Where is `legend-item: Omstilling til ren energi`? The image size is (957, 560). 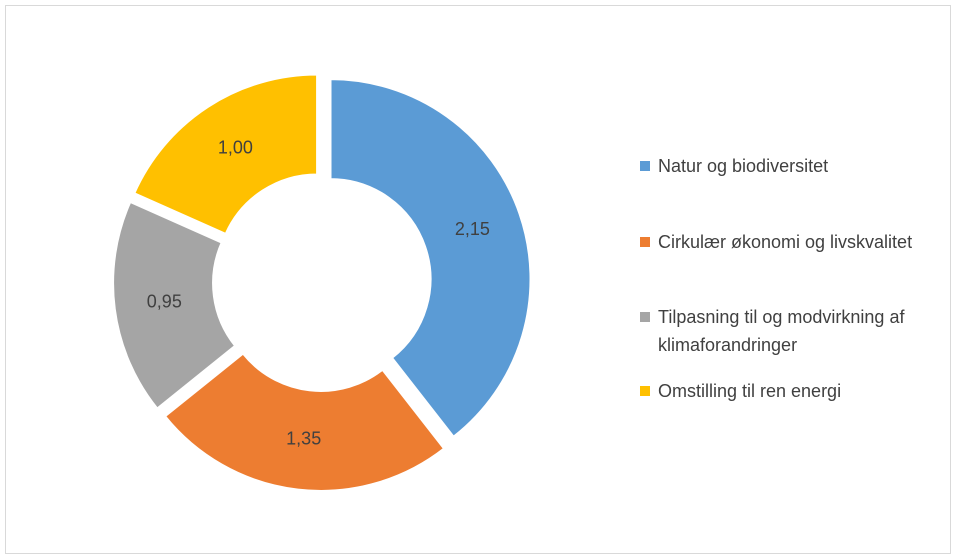
legend-item: Omstilling til ren energi is located at coordinates (795, 391).